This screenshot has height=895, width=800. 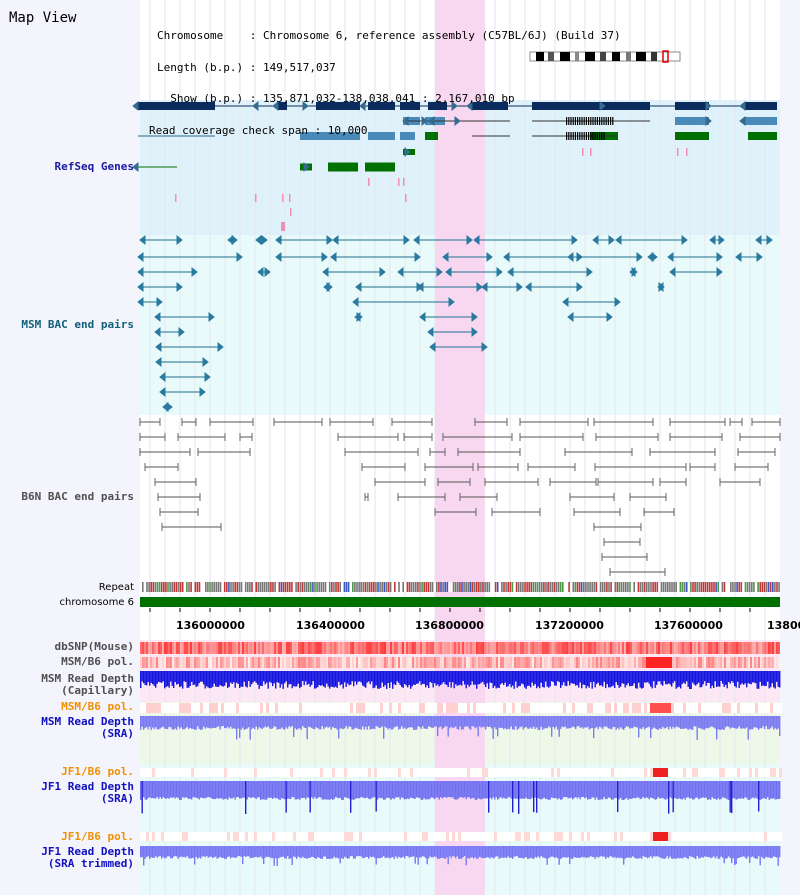 What do you see at coordinates (591, 136) in the screenshot?
I see `refseq-exon-tick` at bounding box center [591, 136].